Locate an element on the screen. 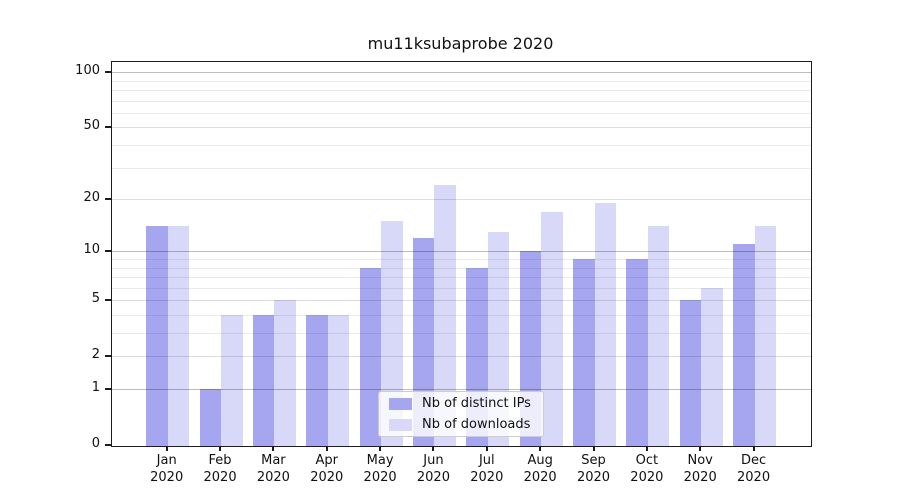 The image size is (900, 500). bar-distinct-ips-jan is located at coordinates (157, 336).